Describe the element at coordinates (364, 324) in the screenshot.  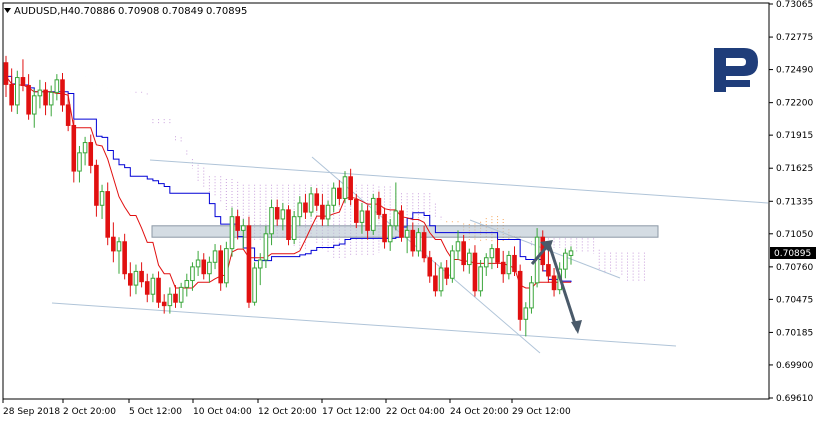
I see `lower-trend-line` at that location.